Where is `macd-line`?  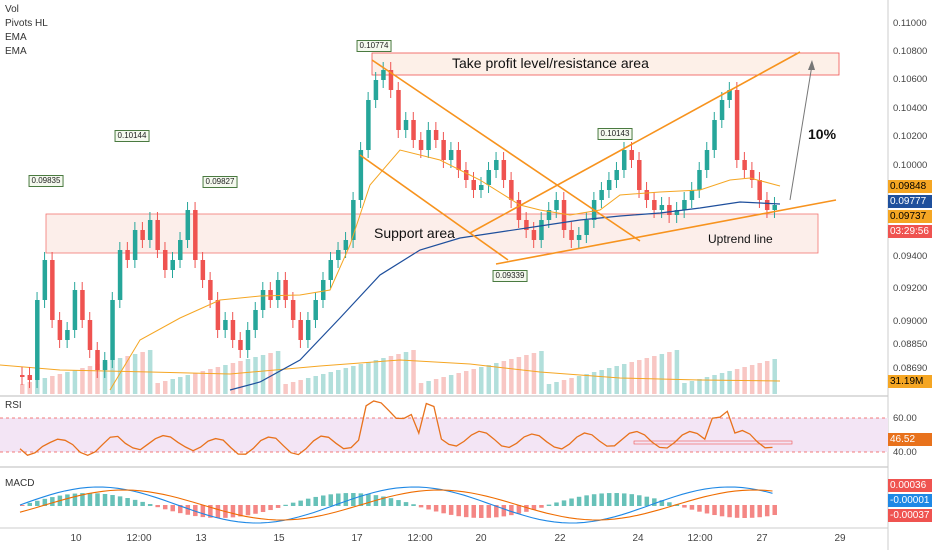 macd-line is located at coordinates (396, 505).